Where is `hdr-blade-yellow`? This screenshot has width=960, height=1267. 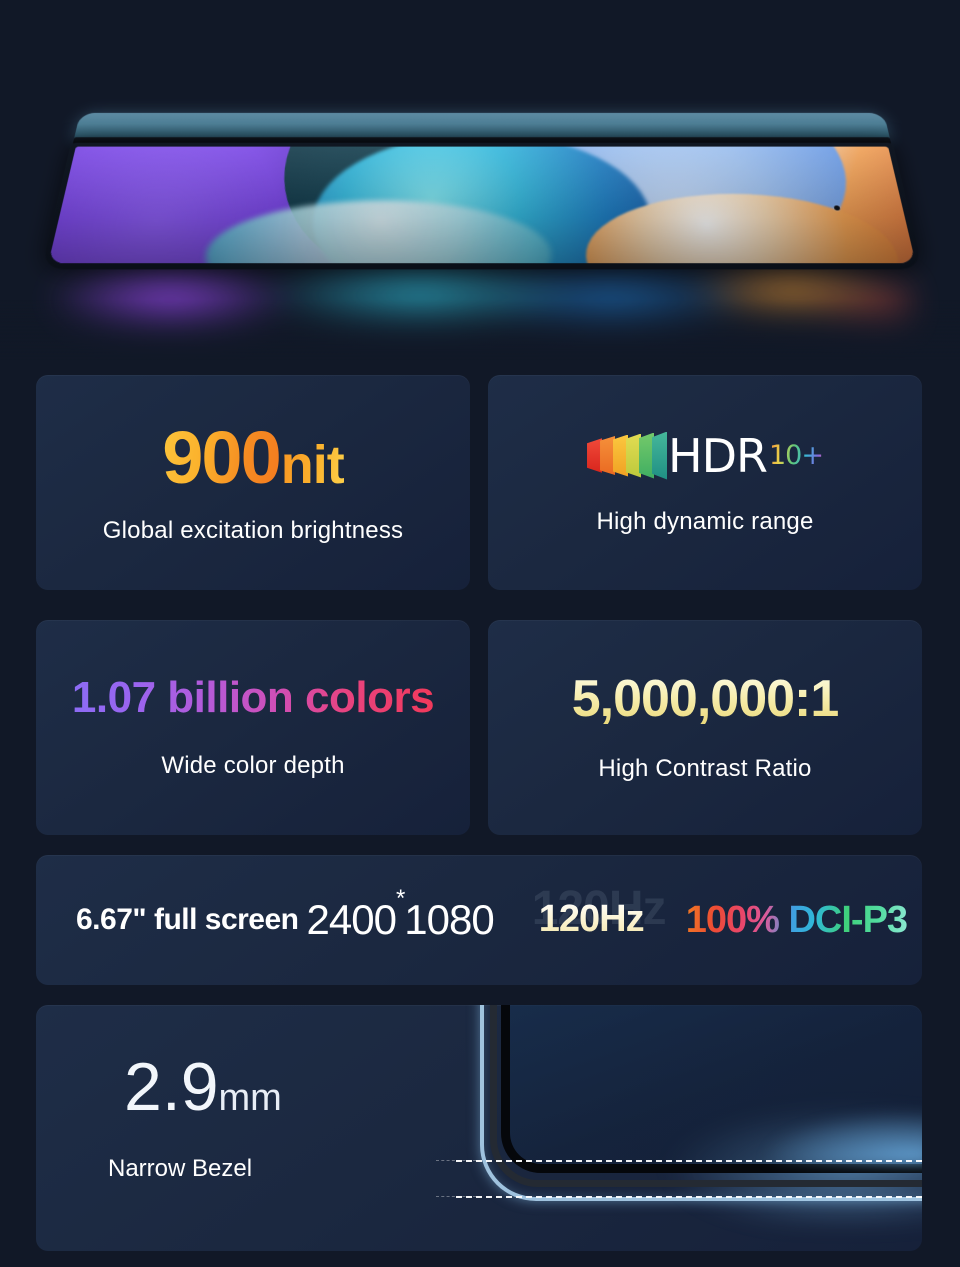
hdr-blade-yellow is located at coordinates (621, 455).